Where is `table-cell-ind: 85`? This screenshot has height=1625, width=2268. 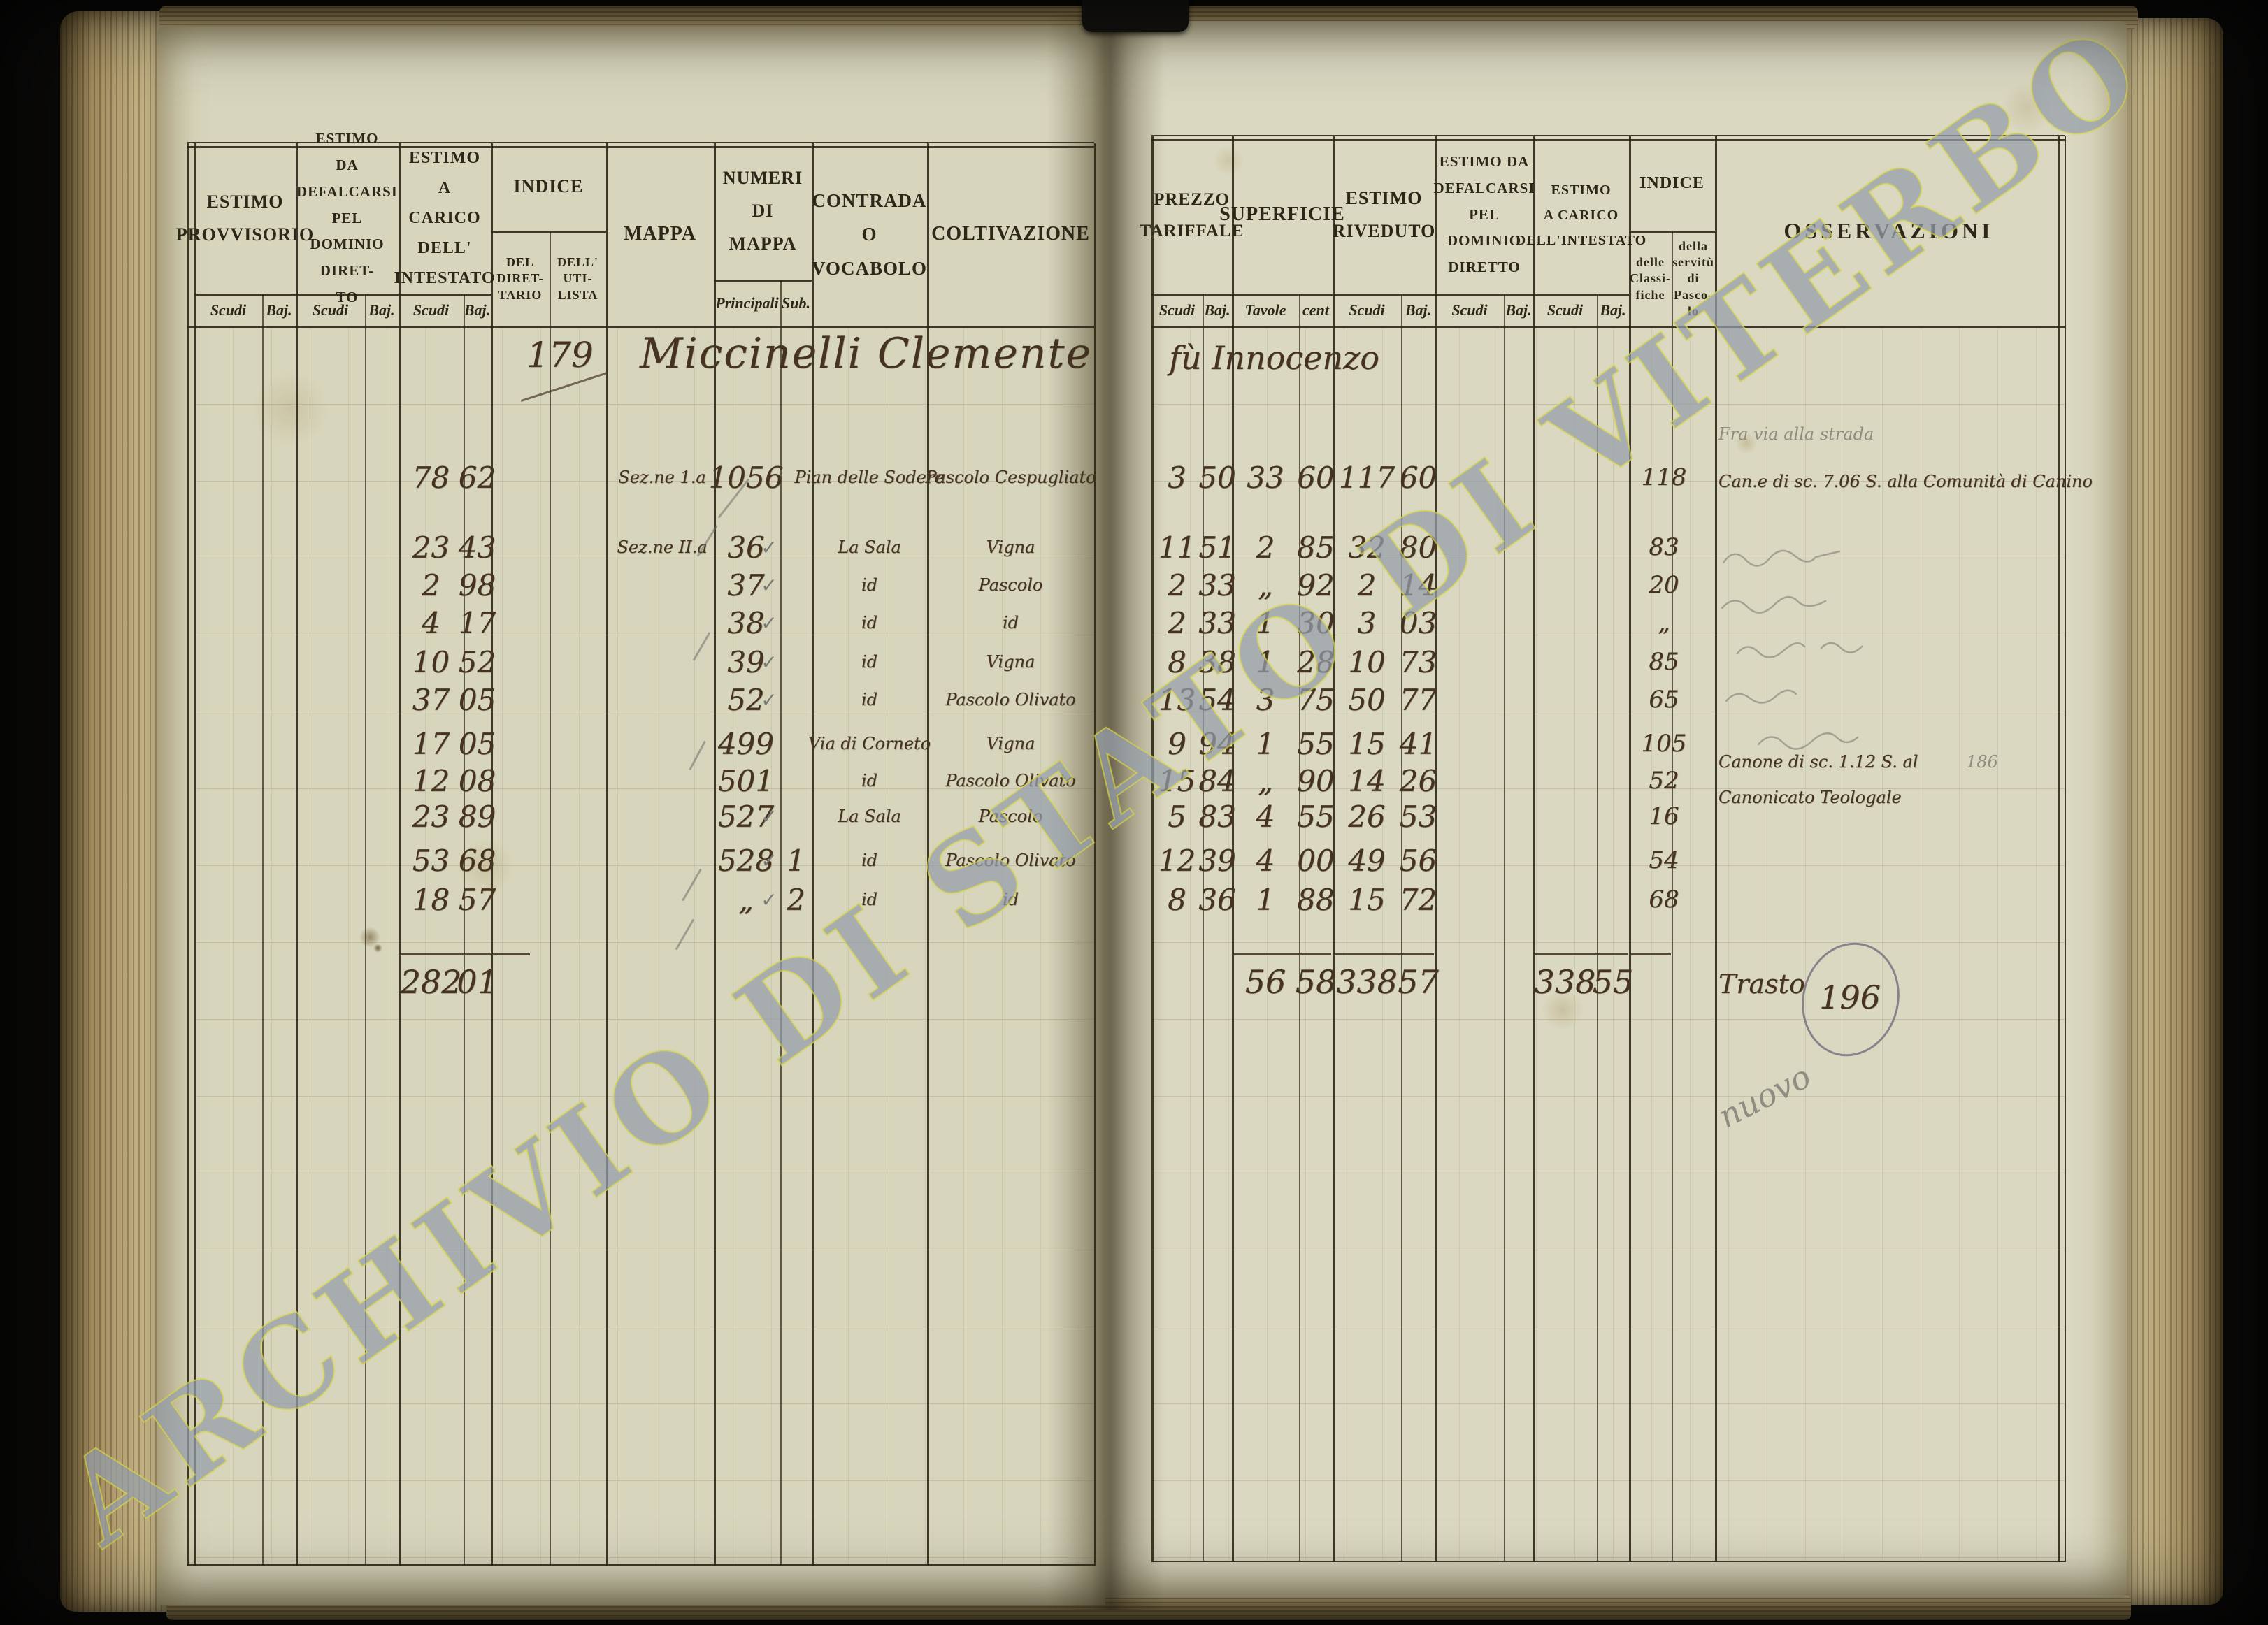 table-cell-ind: 85 is located at coordinates (1664, 662).